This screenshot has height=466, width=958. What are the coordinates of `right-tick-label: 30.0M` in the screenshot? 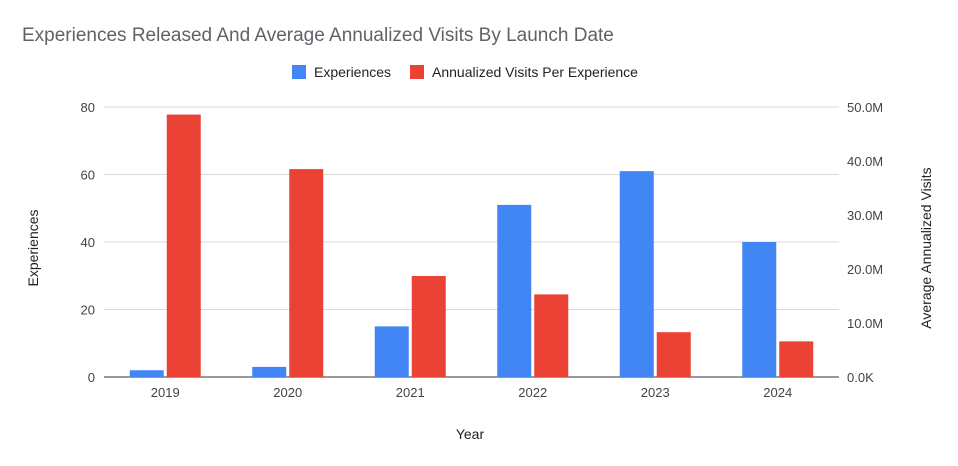 It's located at (865, 215).